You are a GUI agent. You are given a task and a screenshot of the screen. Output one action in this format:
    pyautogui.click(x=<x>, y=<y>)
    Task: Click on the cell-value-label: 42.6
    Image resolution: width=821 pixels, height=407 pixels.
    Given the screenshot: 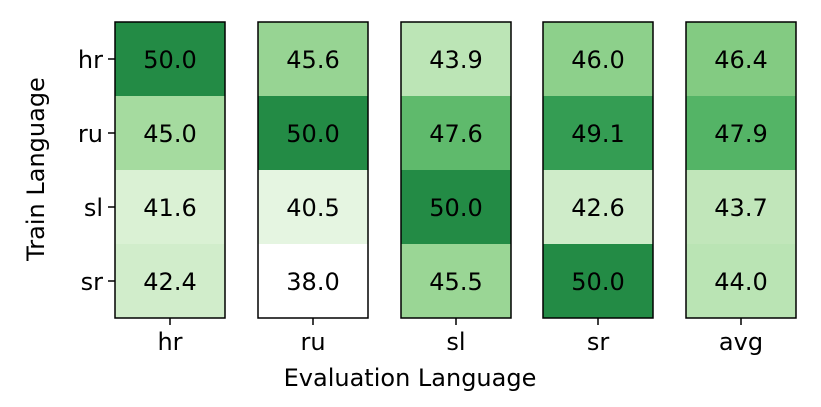 What is the action you would take?
    pyautogui.click(x=597, y=208)
    